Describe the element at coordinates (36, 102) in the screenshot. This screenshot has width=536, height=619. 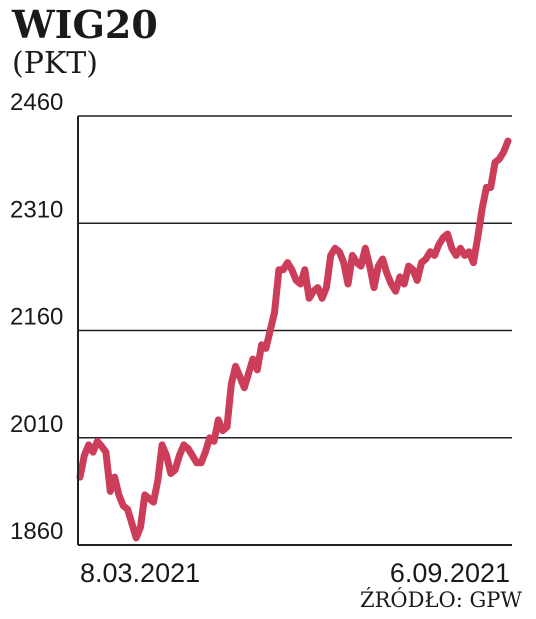
I see `y-tick-label: 2460` at that location.